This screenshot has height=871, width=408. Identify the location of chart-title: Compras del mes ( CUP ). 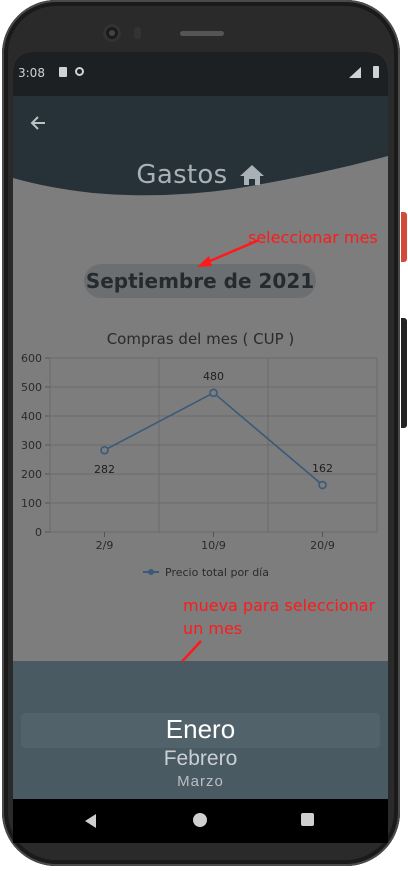
(200, 339).